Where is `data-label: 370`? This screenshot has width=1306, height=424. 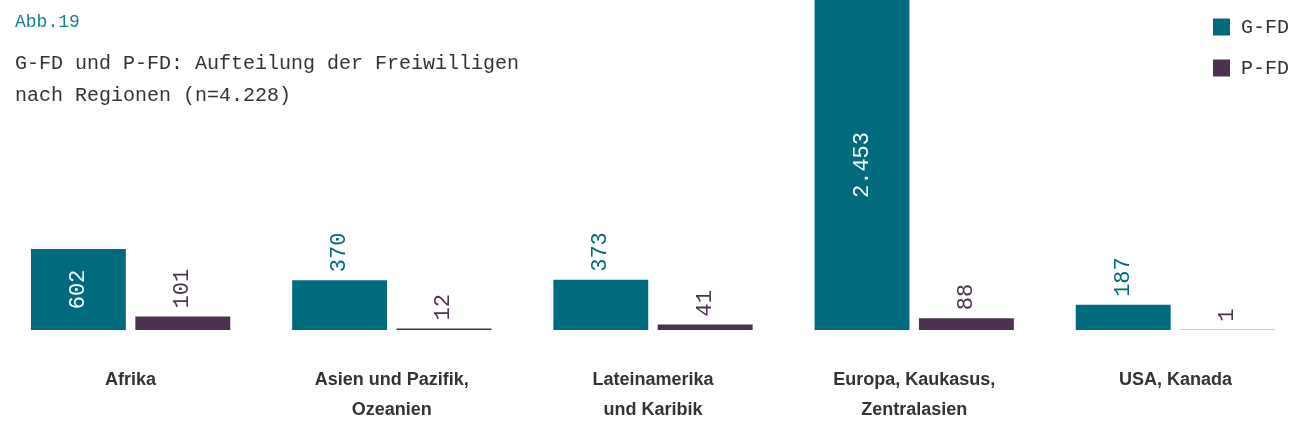 data-label: 370 is located at coordinates (340, 252).